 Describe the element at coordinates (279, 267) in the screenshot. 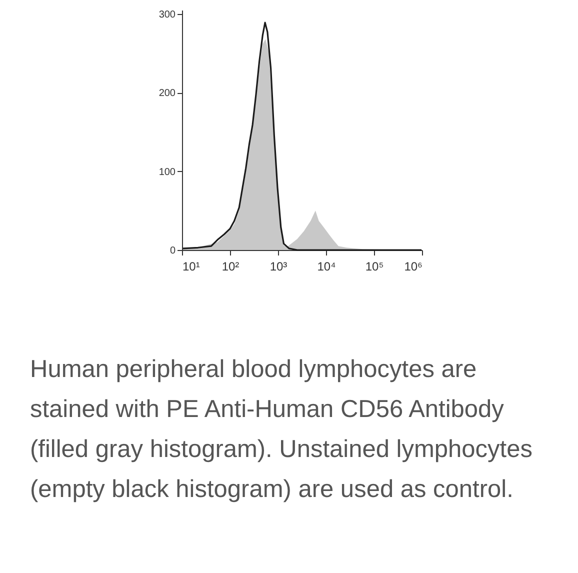

I see `x-tick-label: 10³` at that location.